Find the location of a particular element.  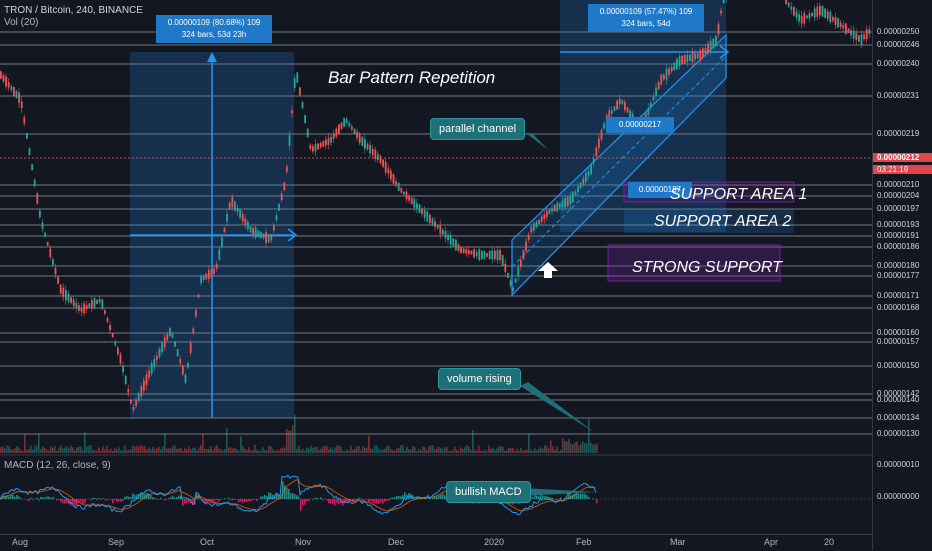

price-label: 0.00000177 is located at coordinates (898, 275).